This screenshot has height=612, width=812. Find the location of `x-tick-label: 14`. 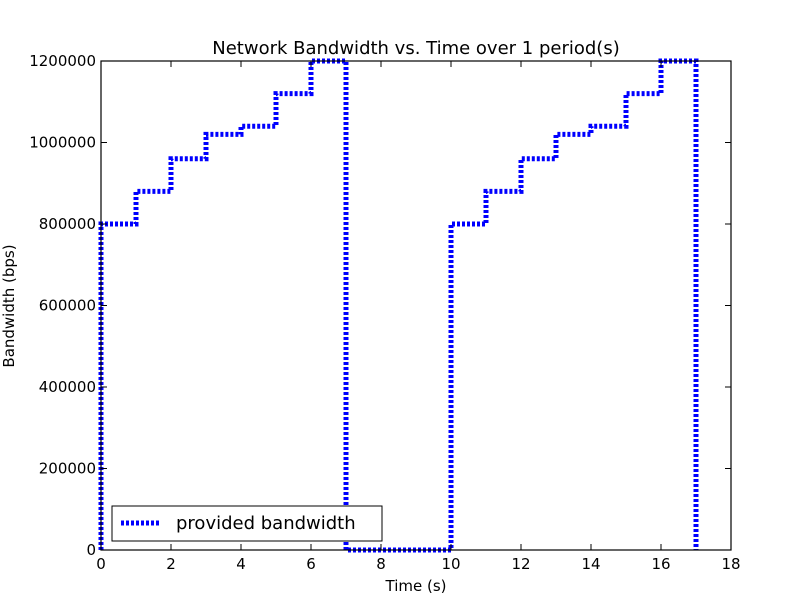

x-tick-label: 14 is located at coordinates (590, 564).